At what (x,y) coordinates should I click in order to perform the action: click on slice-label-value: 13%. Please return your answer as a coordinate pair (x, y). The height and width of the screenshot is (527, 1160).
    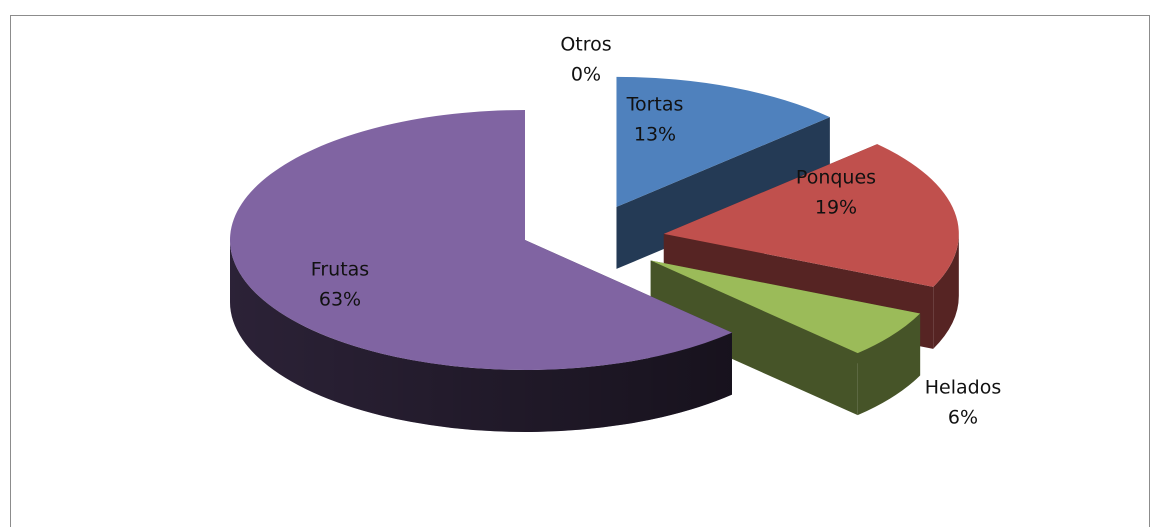
    Looking at the image, I should click on (655, 135).